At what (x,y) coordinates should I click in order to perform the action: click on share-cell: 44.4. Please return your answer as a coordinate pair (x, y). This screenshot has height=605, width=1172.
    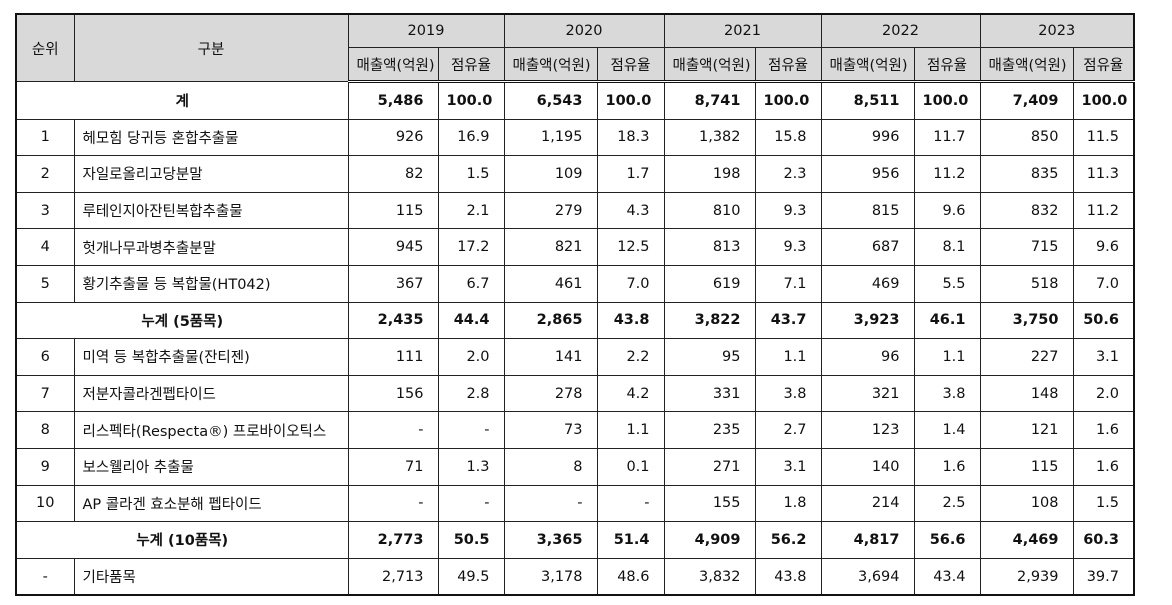
    Looking at the image, I should click on (471, 320).